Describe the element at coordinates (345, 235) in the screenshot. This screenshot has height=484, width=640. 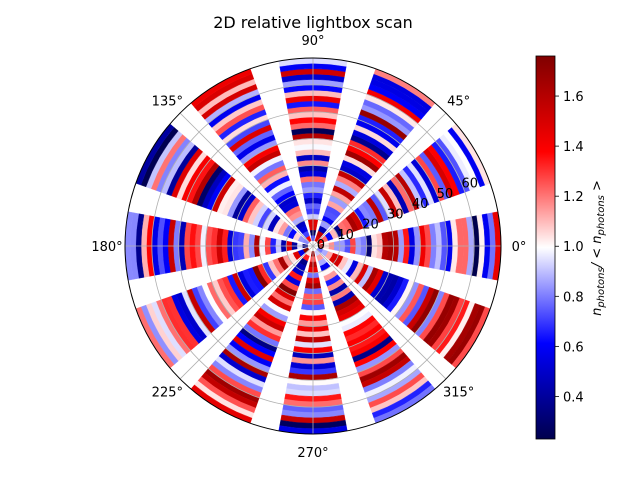
I see `r-tick-label: 10` at that location.